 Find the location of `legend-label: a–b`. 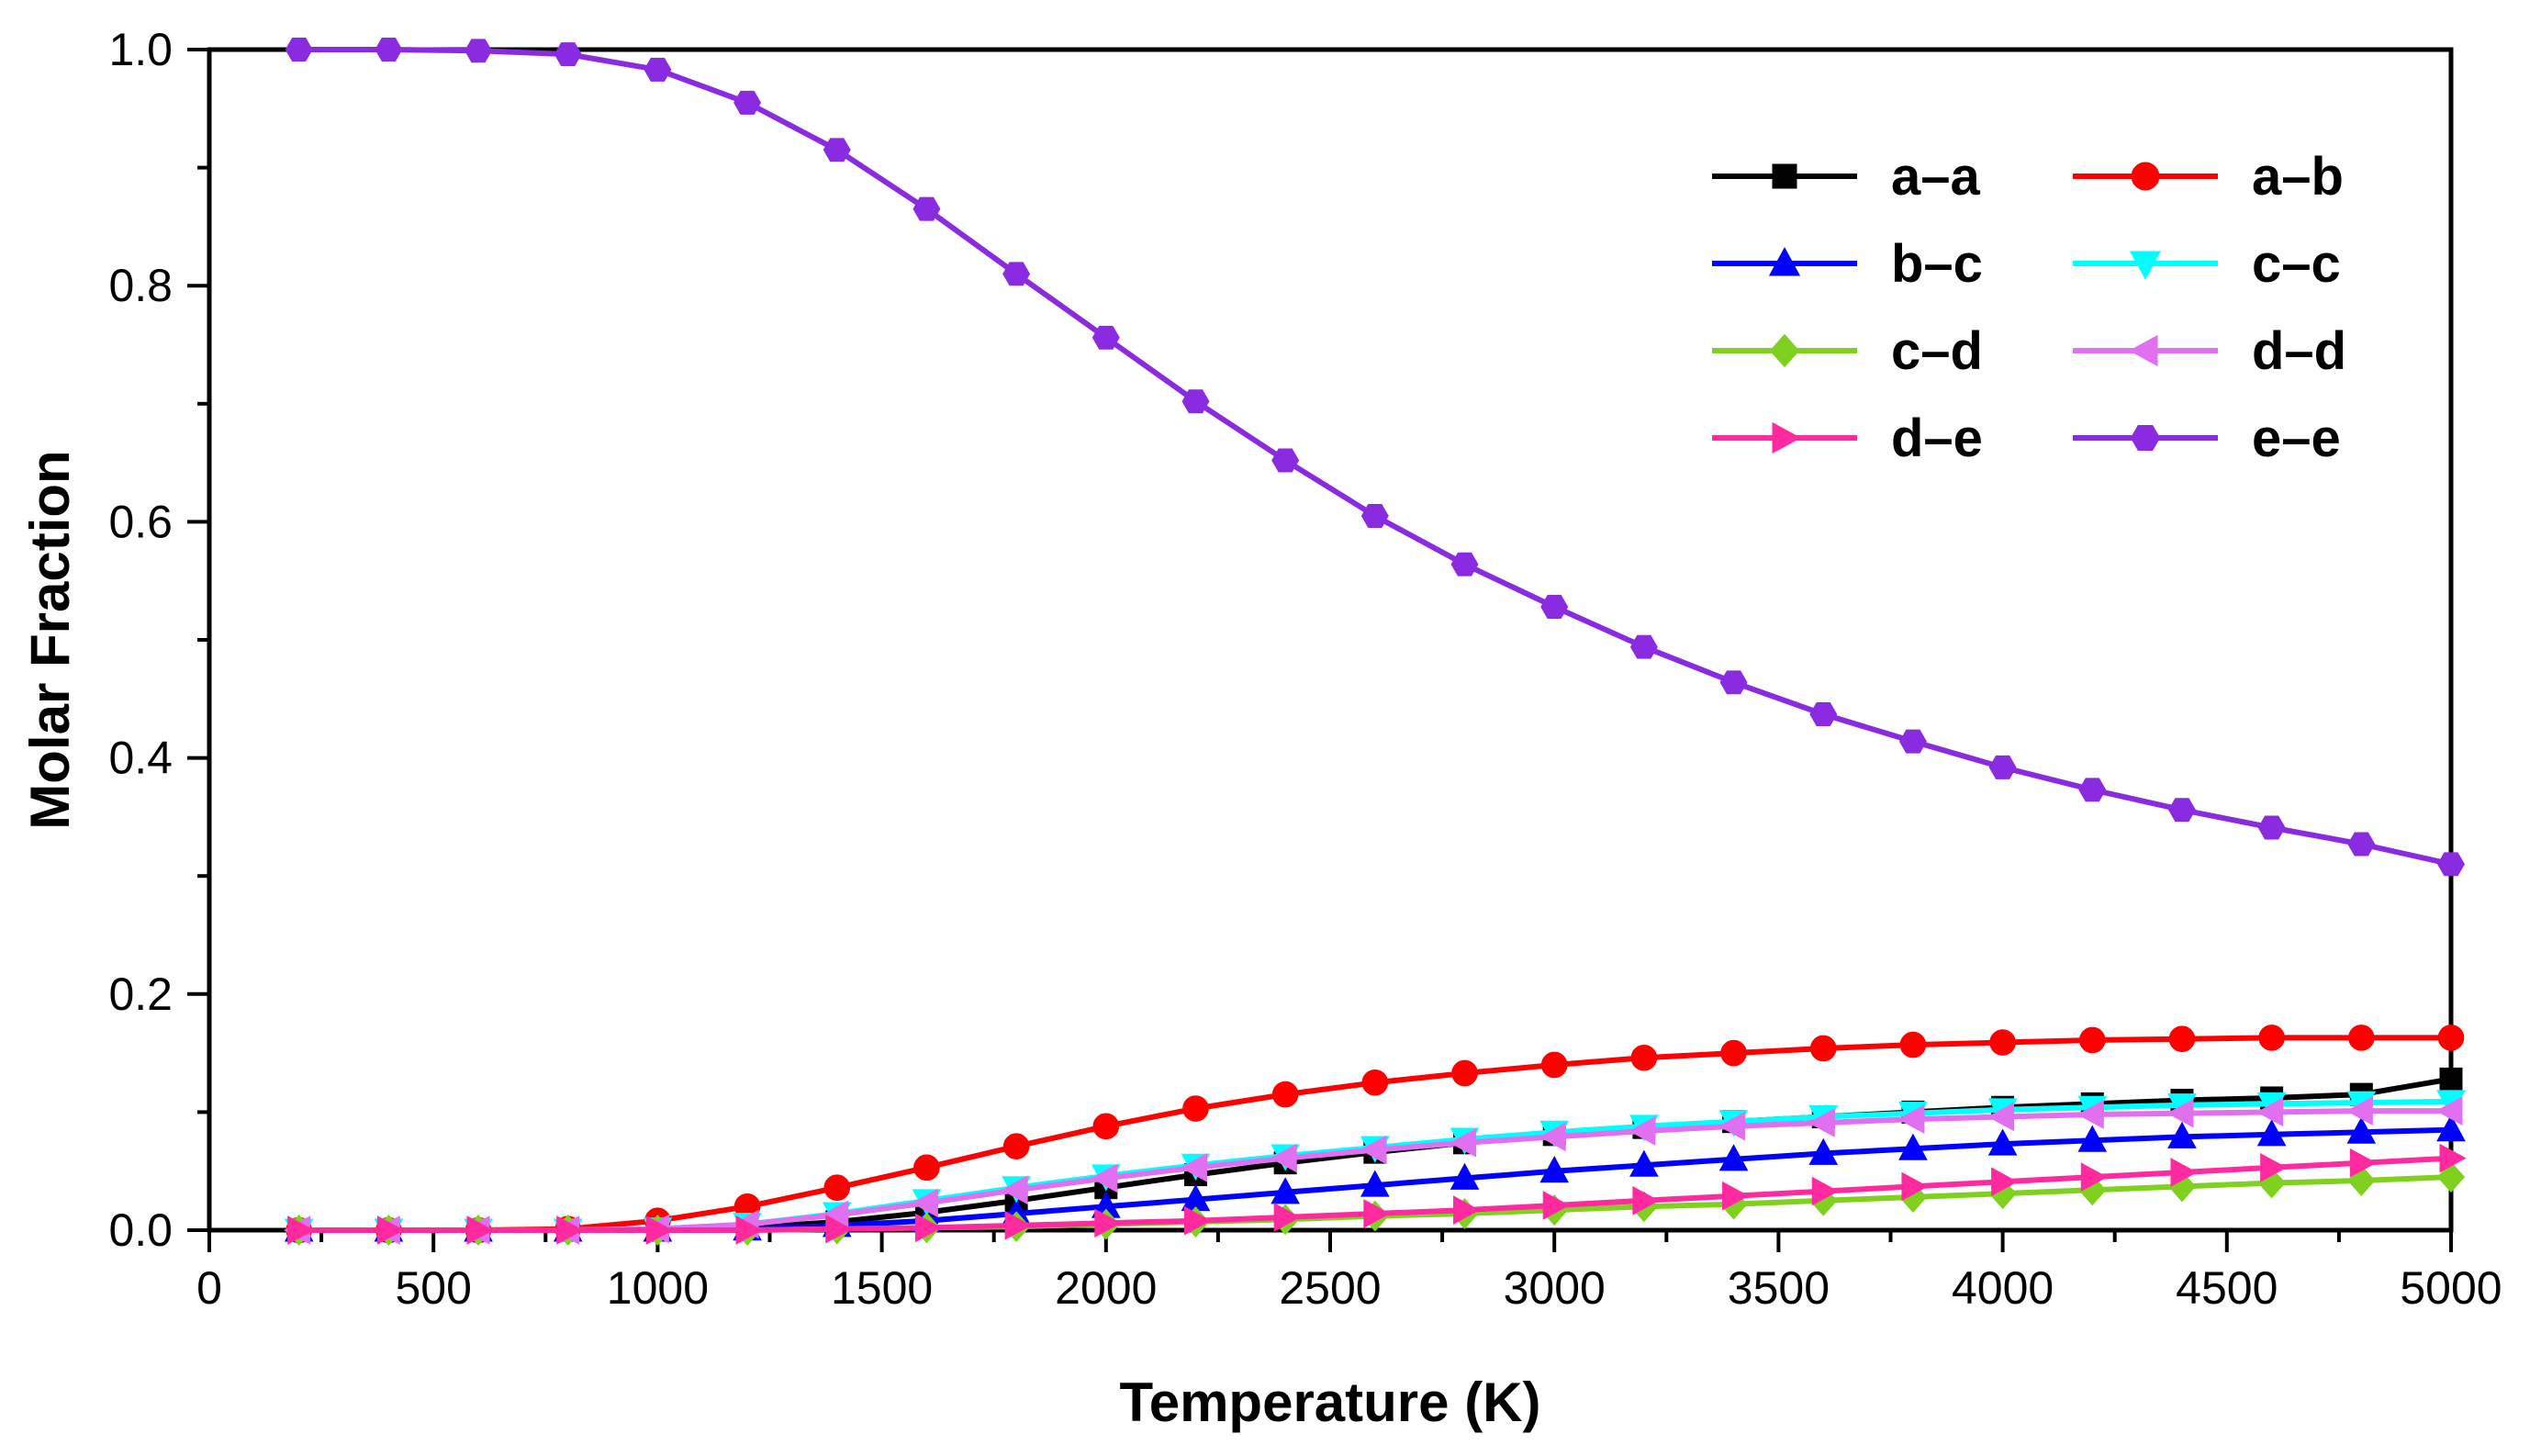

legend-label: a–b is located at coordinates (2298, 177).